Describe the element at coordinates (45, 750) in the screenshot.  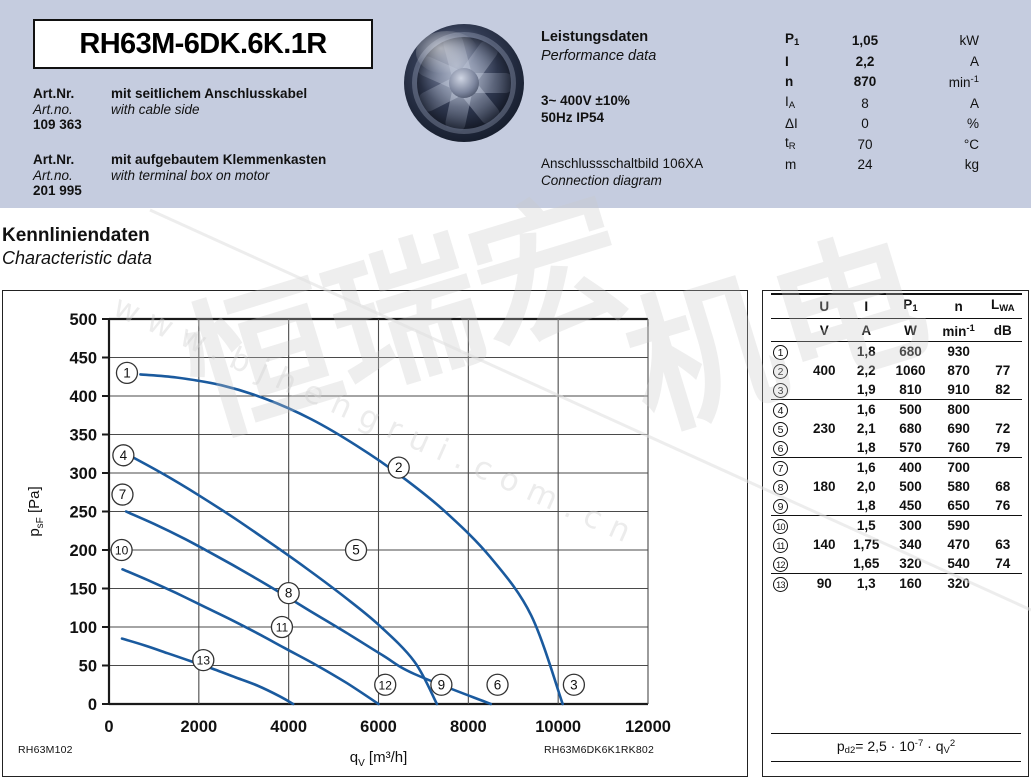
I see `chart-code-left: RH63M102` at that location.